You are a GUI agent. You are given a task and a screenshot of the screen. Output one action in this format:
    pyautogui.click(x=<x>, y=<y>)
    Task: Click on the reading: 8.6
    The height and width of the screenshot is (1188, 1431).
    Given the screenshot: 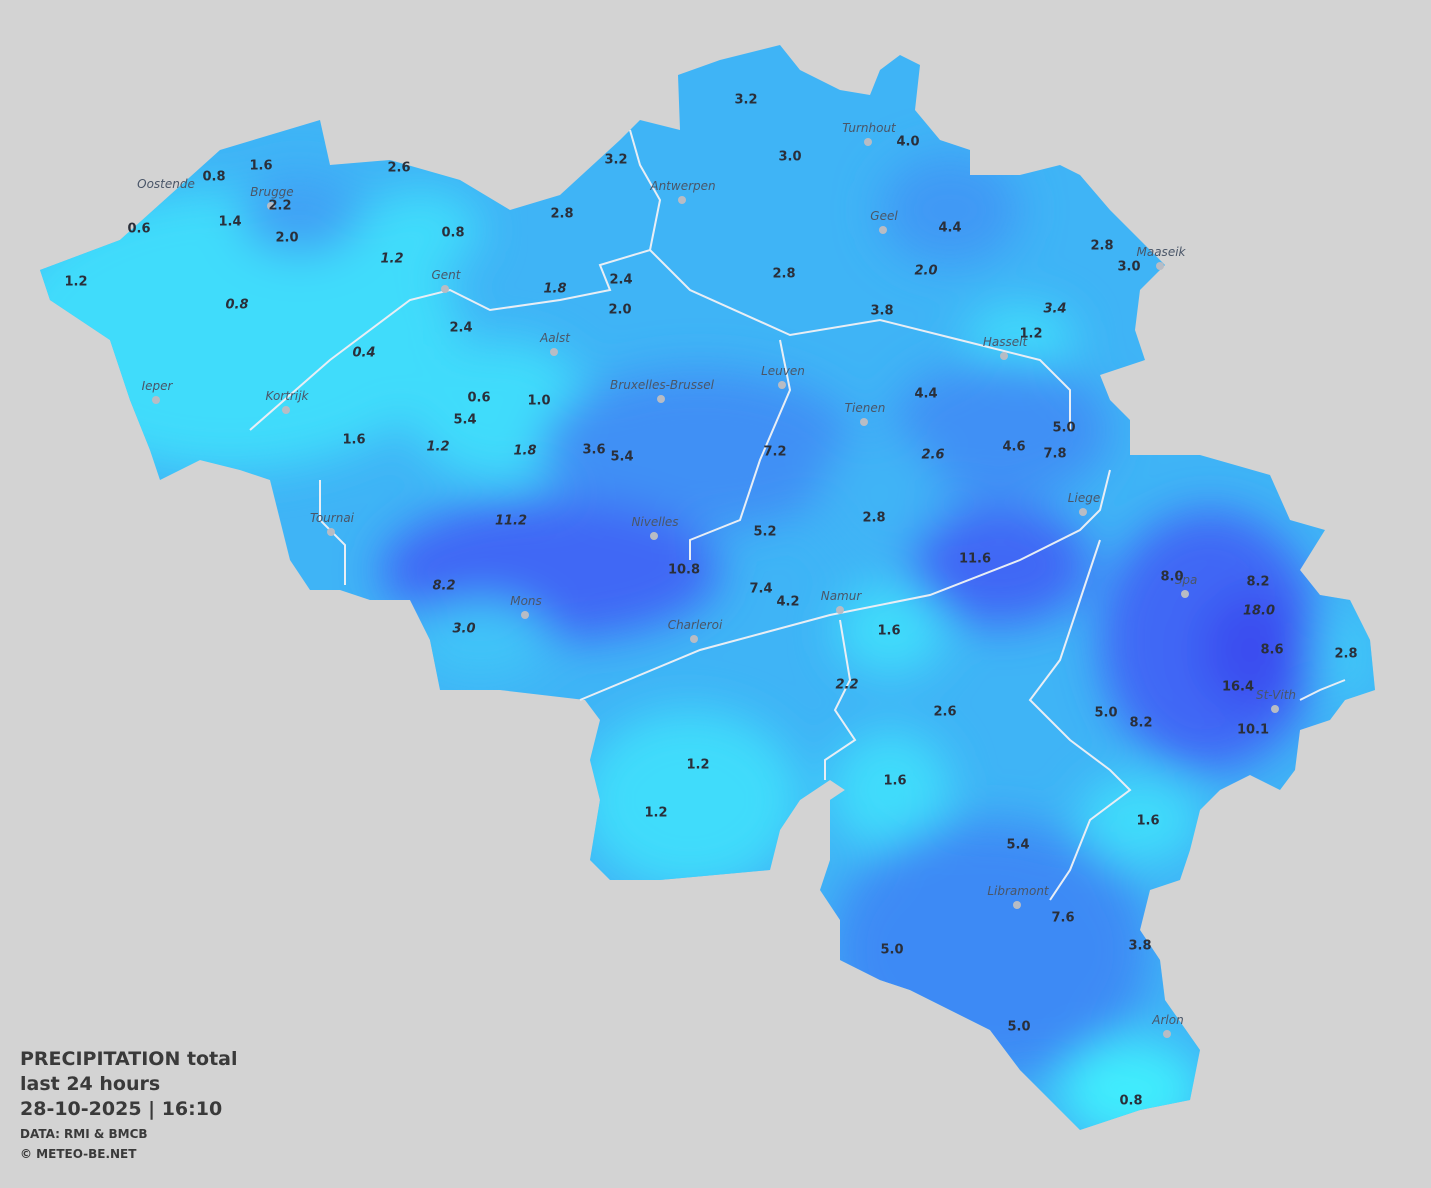 What is the action you would take?
    pyautogui.click(x=1271, y=650)
    